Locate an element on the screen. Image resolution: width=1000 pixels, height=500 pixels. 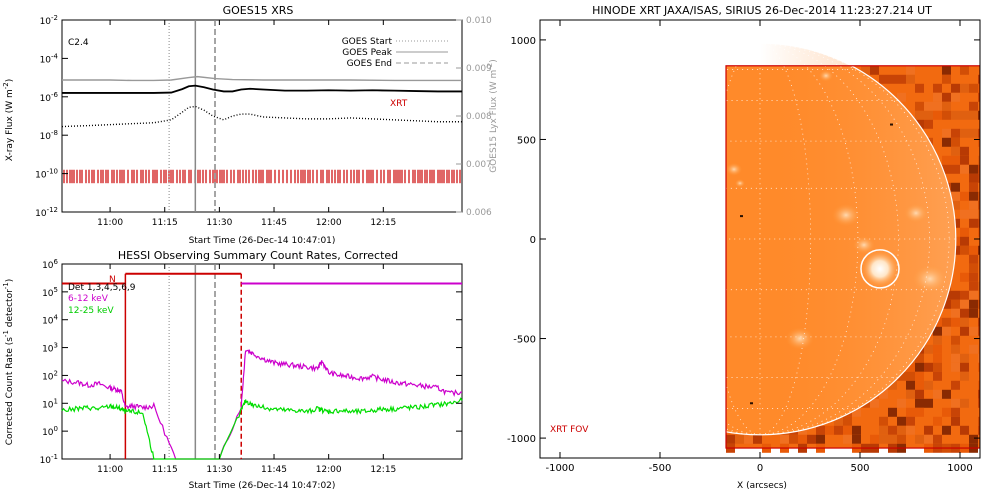
goes-y-tick-label: 10⁻² is located at coordinates (49, 20).